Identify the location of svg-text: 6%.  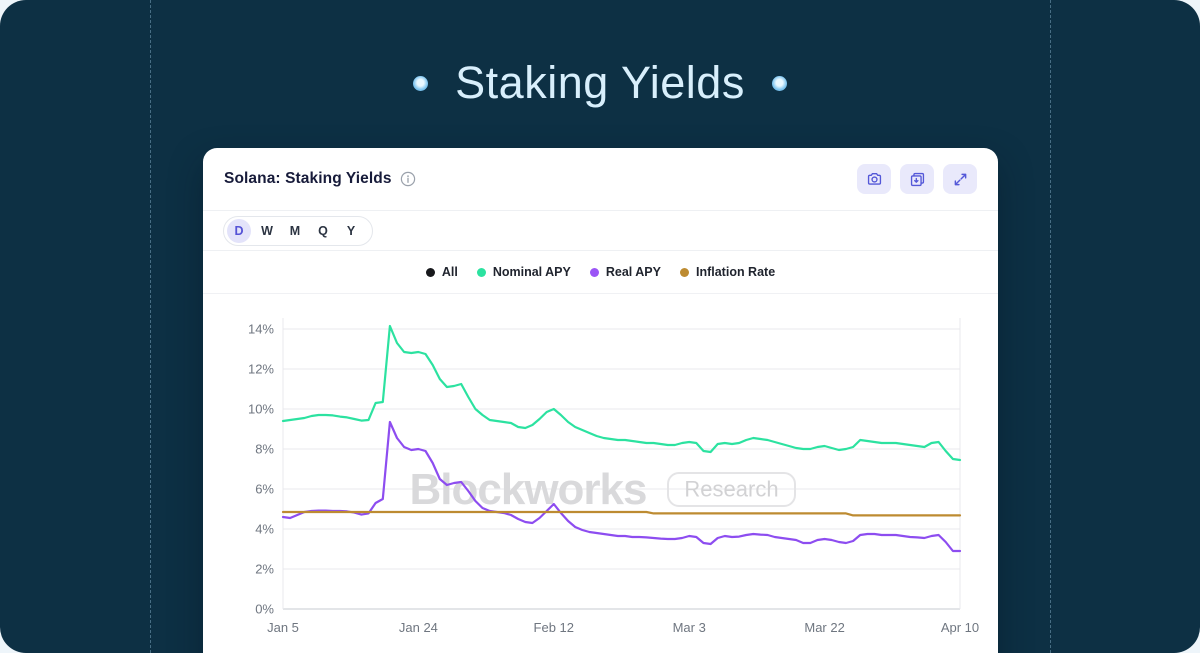
(264, 489).